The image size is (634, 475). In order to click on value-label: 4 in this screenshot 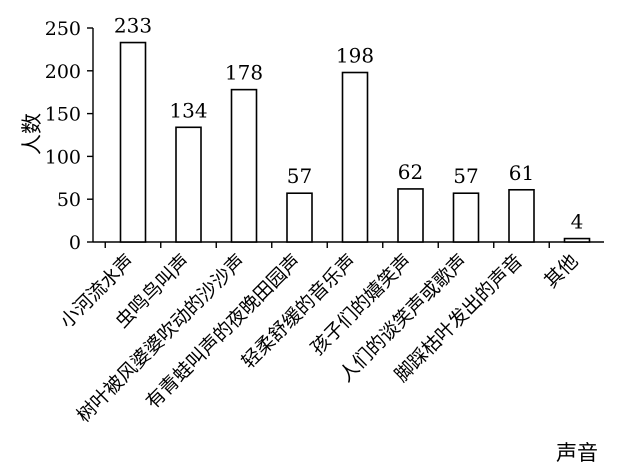, I will do `click(577, 222)`.